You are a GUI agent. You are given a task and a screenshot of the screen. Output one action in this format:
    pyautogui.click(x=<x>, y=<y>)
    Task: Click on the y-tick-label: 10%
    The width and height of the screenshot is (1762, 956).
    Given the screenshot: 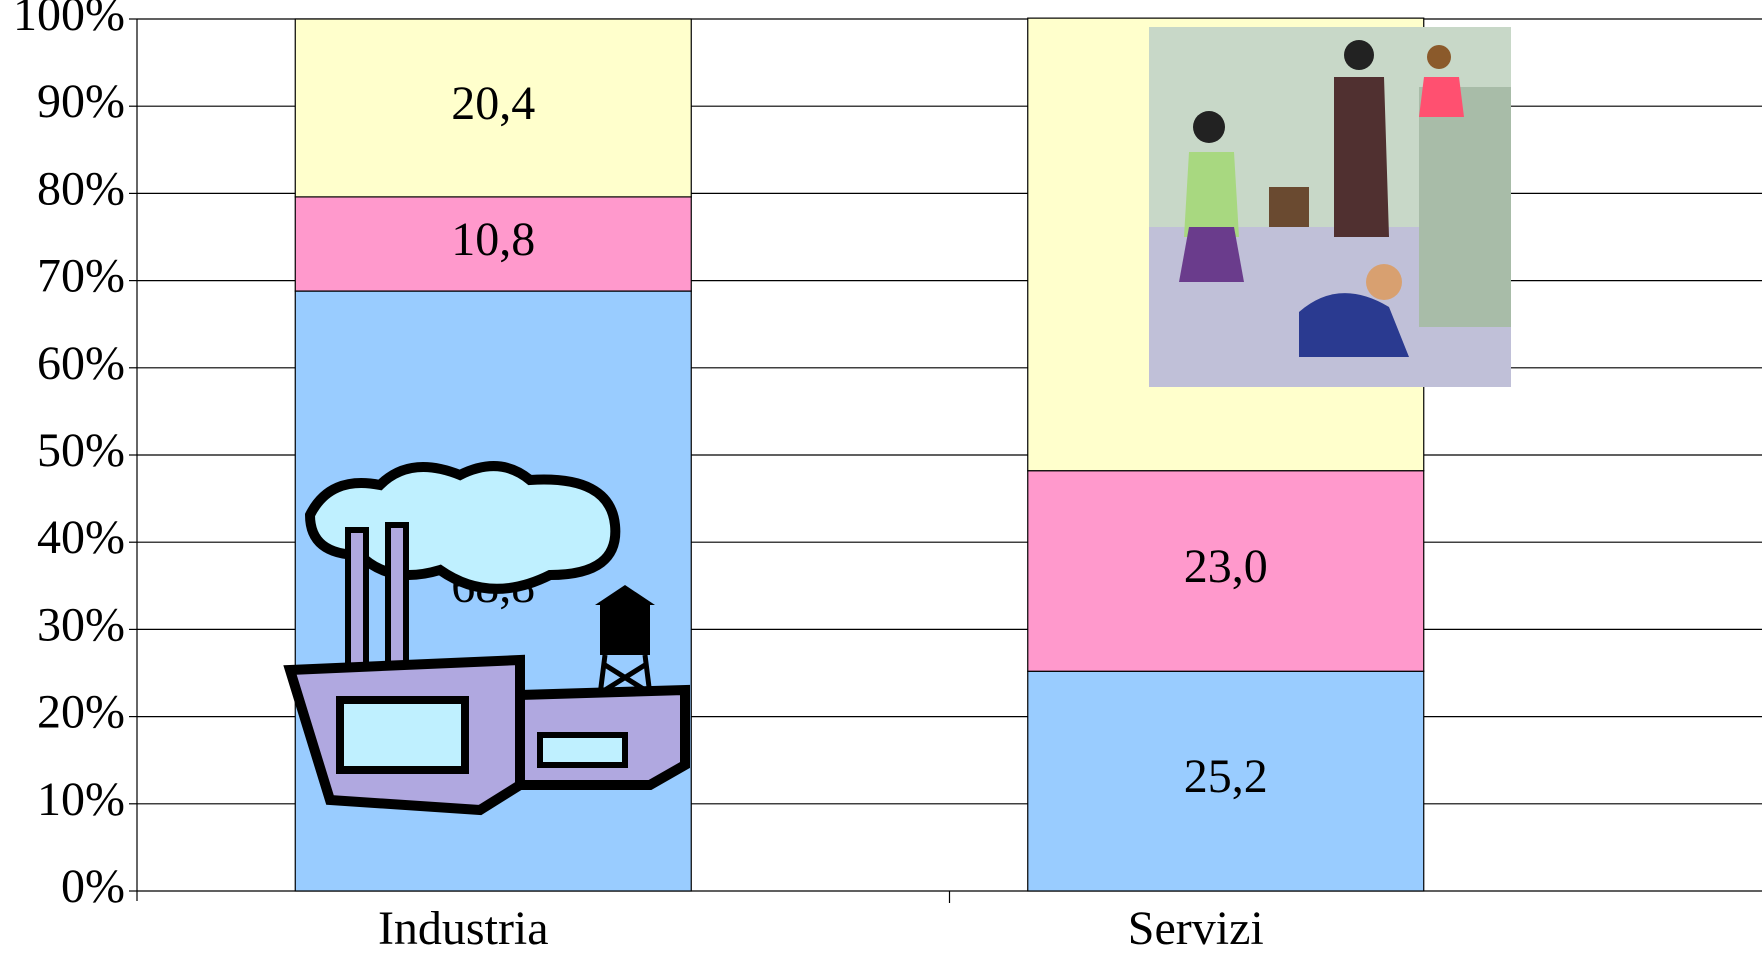 What is the action you would take?
    pyautogui.click(x=81, y=799)
    